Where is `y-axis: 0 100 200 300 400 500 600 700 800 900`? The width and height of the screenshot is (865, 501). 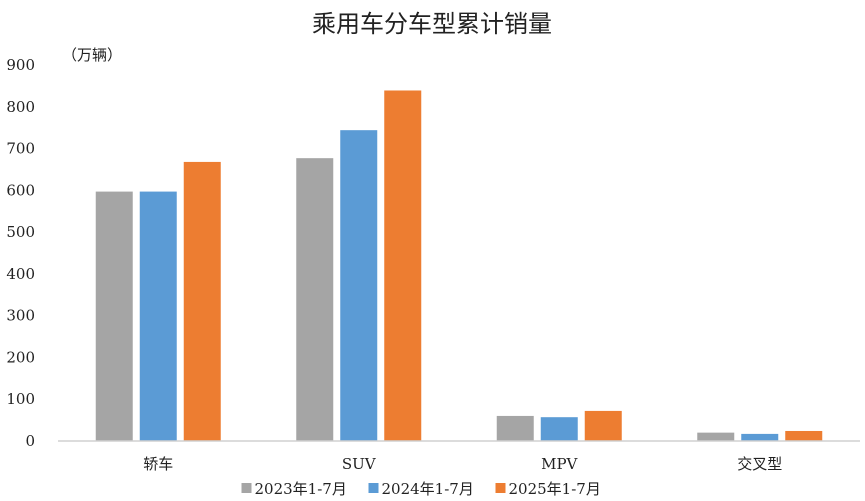 y-axis: 0 100 200 300 400 500 600 700 800 900 is located at coordinates (20, 253).